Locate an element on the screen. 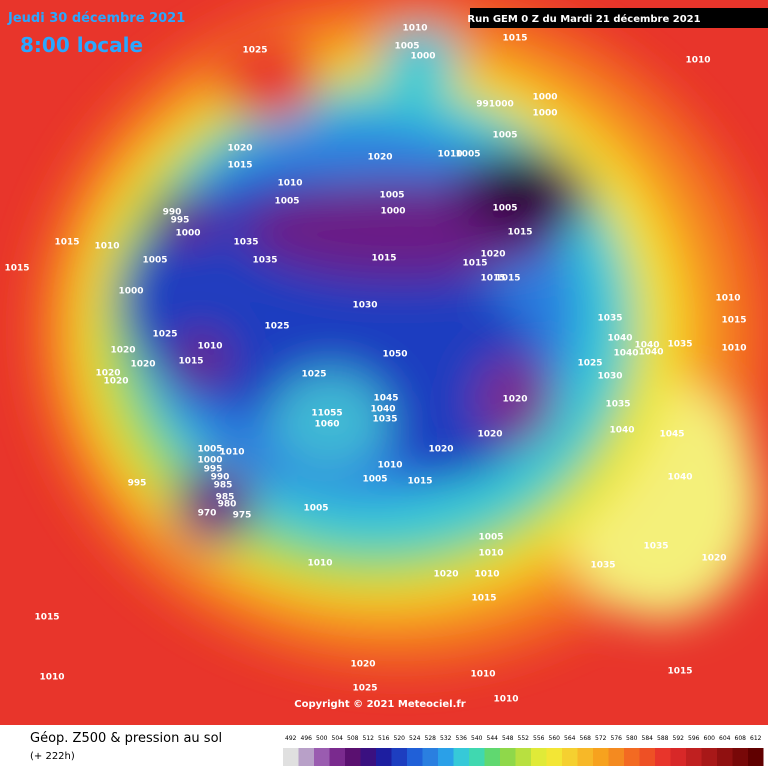 The image size is (768, 768). scale-label: 524 is located at coordinates (415, 738).